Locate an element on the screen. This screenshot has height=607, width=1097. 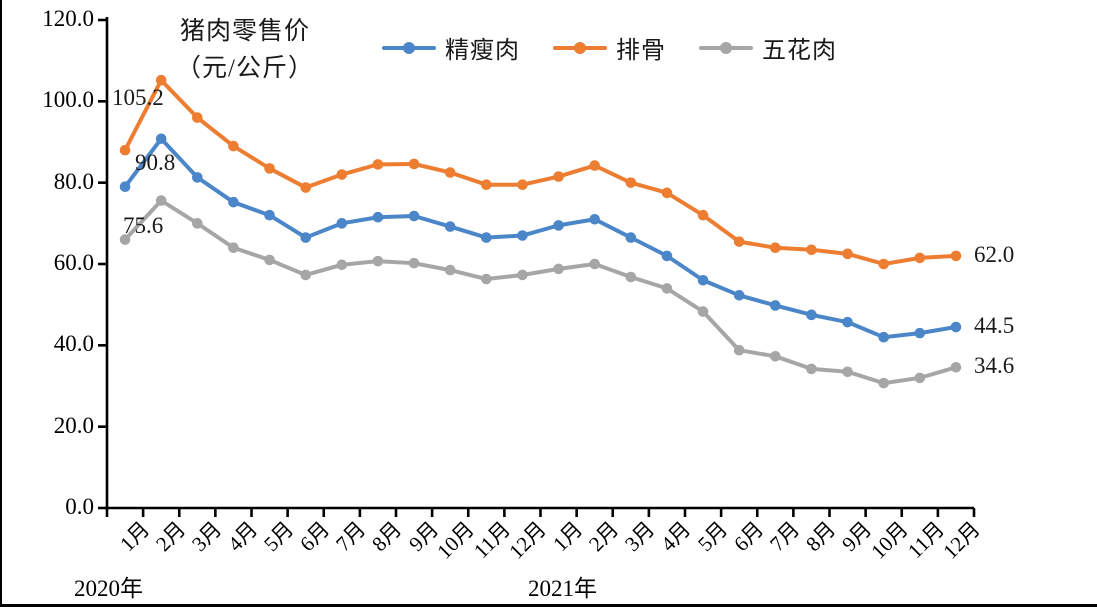
chart-title-line2: （元/公斤） is located at coordinates (245, 68).